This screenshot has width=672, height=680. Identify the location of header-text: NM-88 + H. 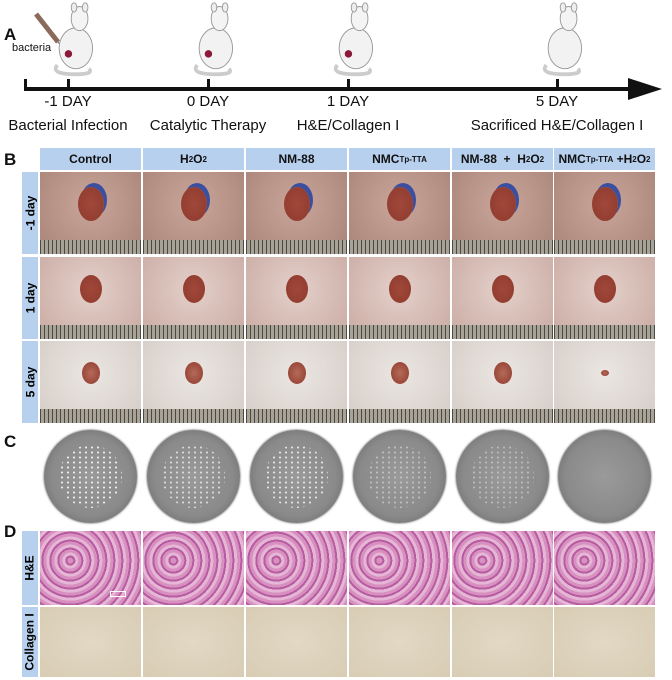
(493, 159).